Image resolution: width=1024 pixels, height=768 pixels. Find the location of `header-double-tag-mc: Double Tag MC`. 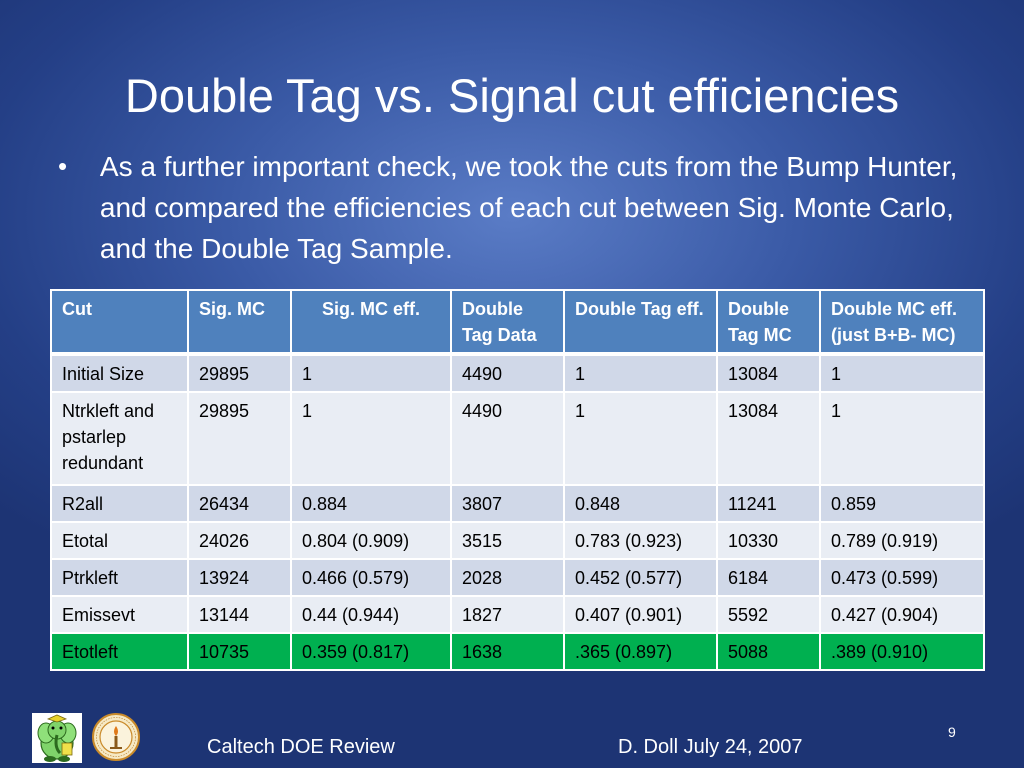

header-double-tag-mc: Double Tag MC is located at coordinates (768, 322).